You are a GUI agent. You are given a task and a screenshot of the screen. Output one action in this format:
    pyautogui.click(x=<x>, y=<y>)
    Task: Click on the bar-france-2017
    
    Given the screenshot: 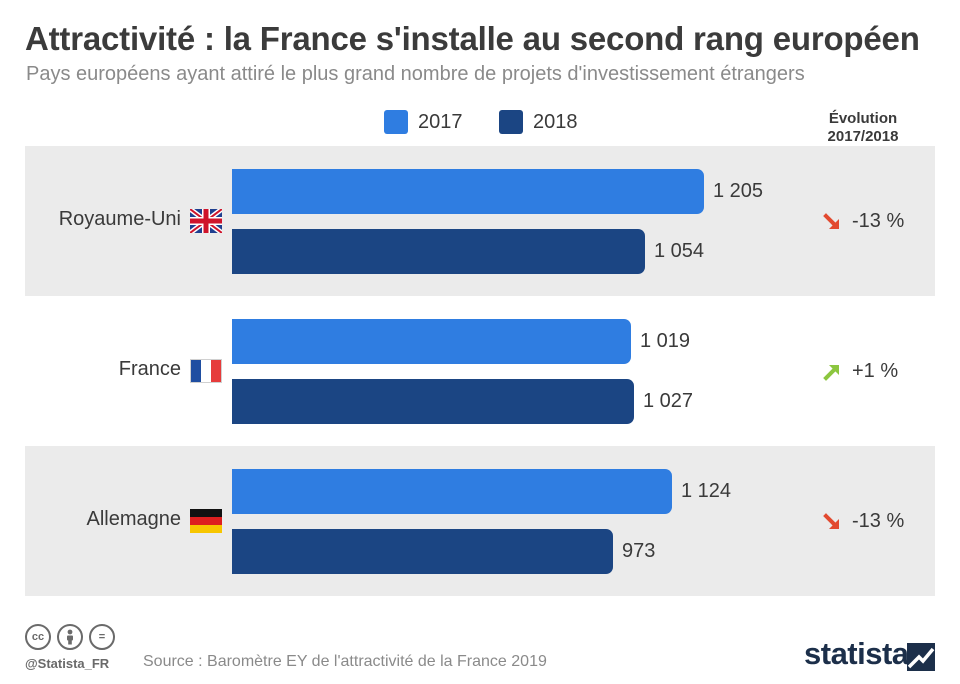 What is the action you would take?
    pyautogui.click(x=431, y=341)
    